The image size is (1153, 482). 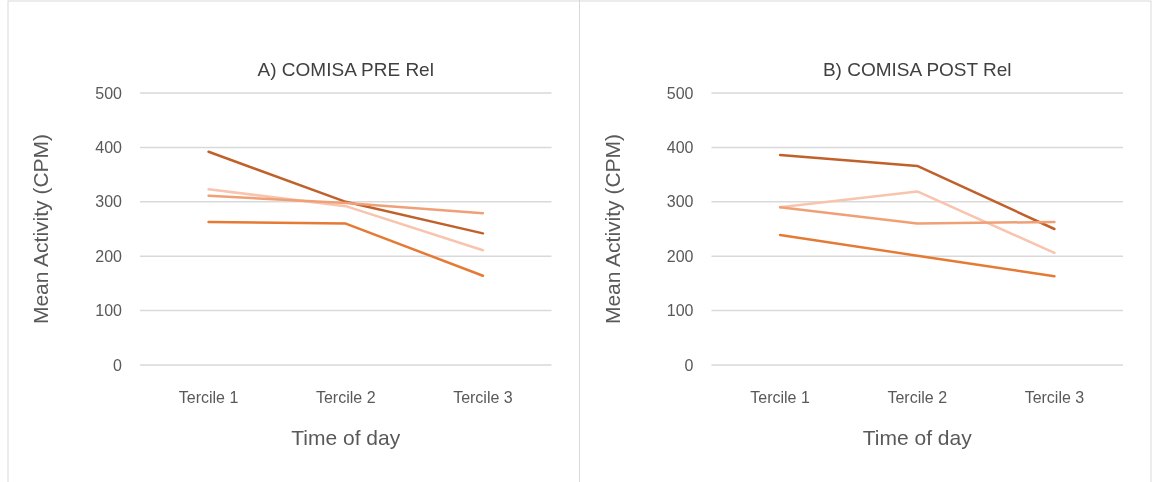 I want to click on chart-title: A) COMISA PRE Rel, so click(x=345, y=69).